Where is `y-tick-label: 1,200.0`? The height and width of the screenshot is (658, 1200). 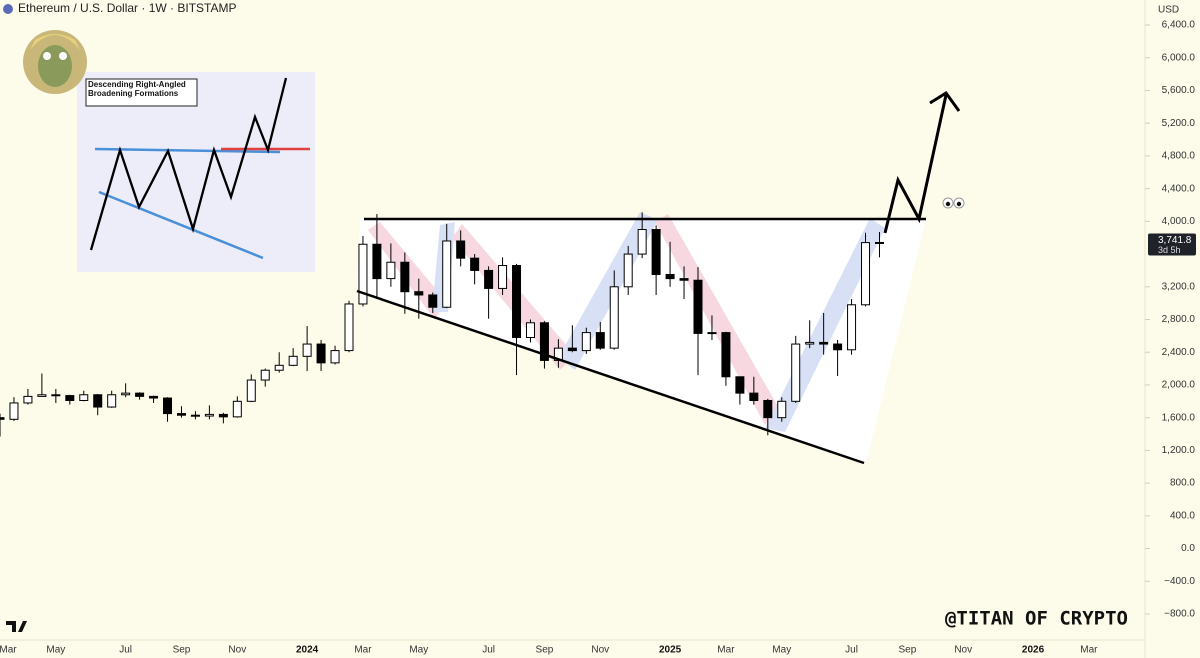 y-tick-label: 1,200.0 is located at coordinates (1179, 450).